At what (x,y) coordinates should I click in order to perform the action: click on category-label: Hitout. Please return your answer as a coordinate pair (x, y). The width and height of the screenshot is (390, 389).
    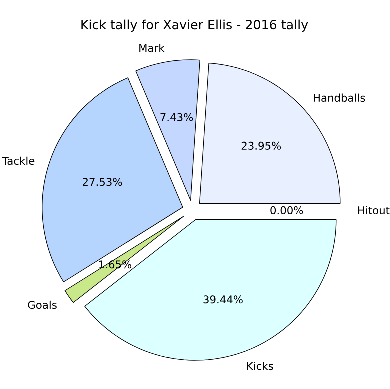
    Looking at the image, I should click on (374, 210).